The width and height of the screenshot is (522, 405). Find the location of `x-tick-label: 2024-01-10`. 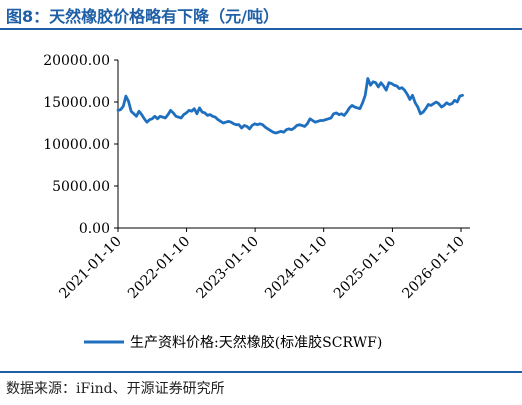

x-tick-label: 2024-01-10 is located at coordinates (296, 268).